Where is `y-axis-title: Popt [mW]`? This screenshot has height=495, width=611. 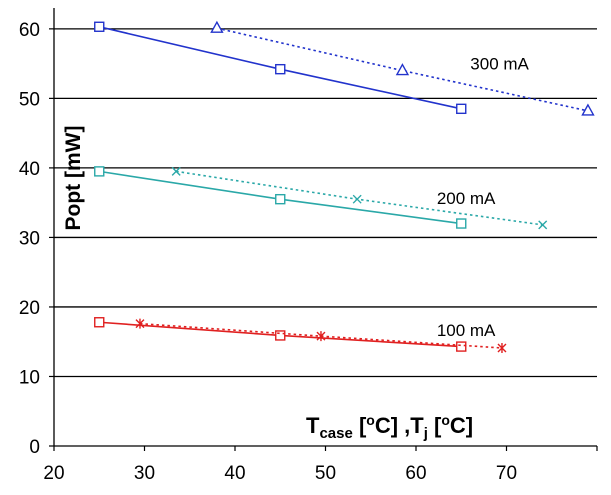 y-axis-title: Popt [mW] is located at coordinates (73, 178).